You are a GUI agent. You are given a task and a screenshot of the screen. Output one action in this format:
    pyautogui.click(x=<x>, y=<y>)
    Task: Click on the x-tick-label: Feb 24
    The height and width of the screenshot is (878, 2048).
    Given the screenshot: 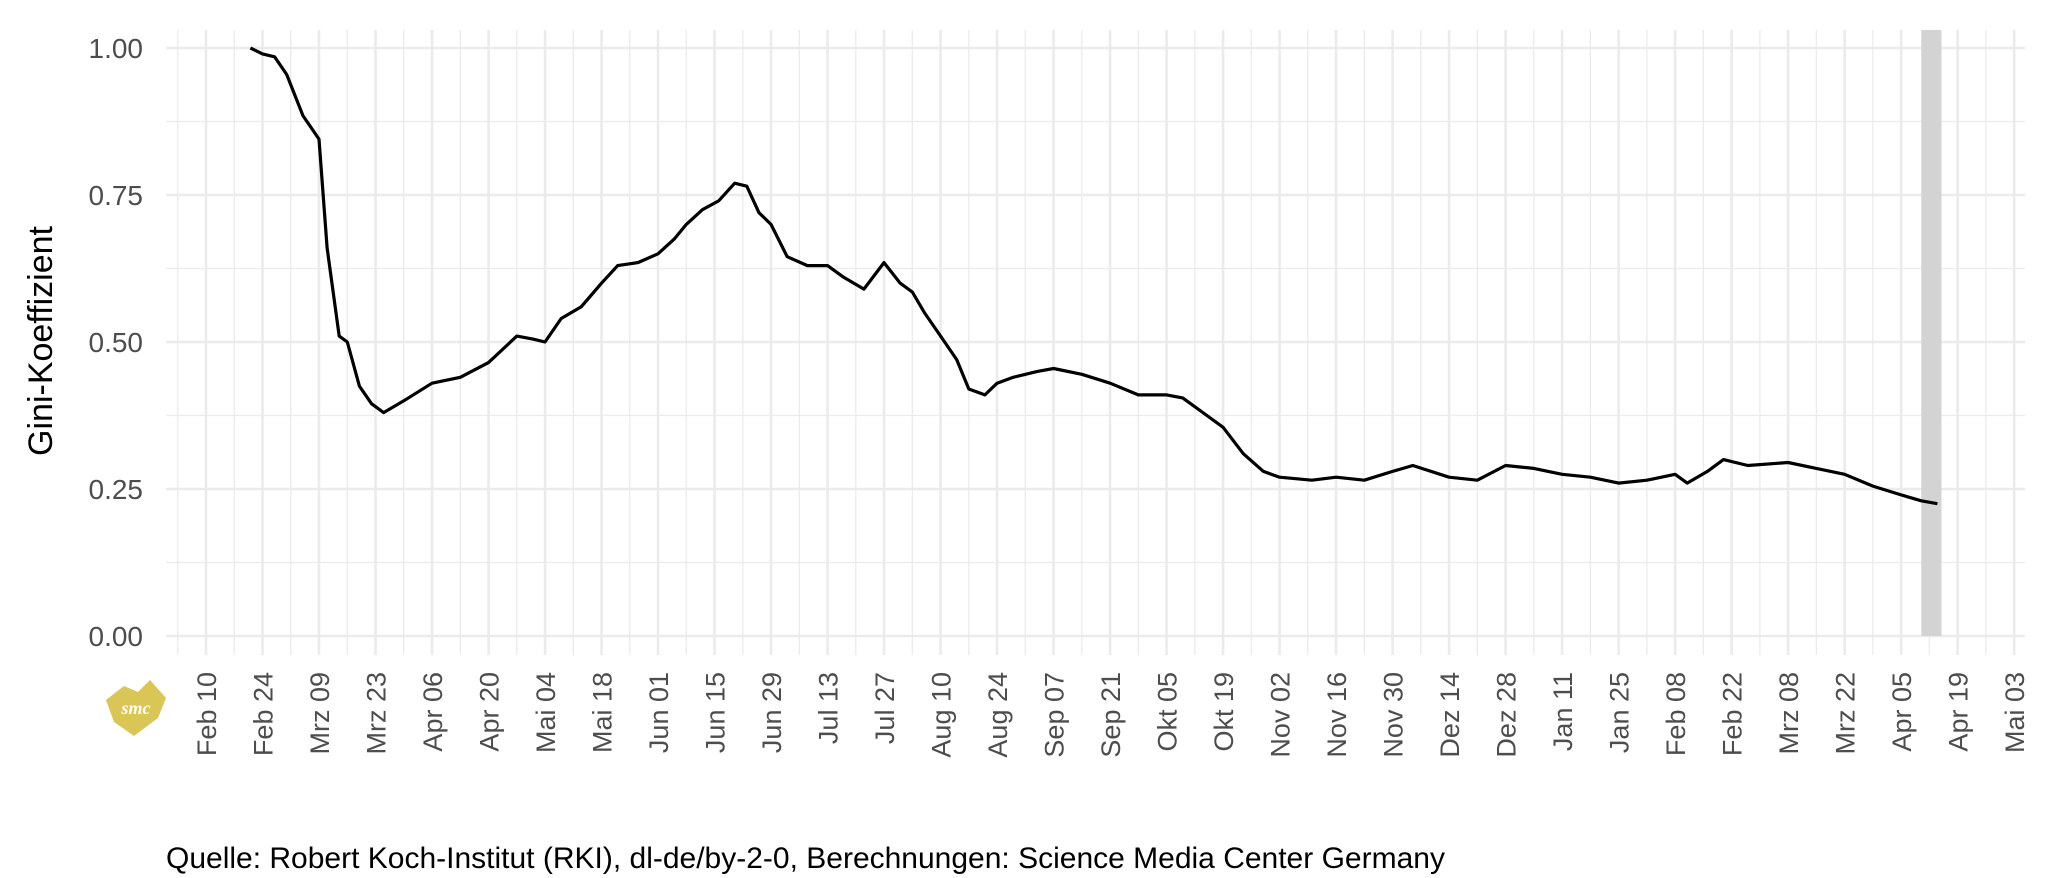 What is the action you would take?
    pyautogui.click(x=264, y=714)
    